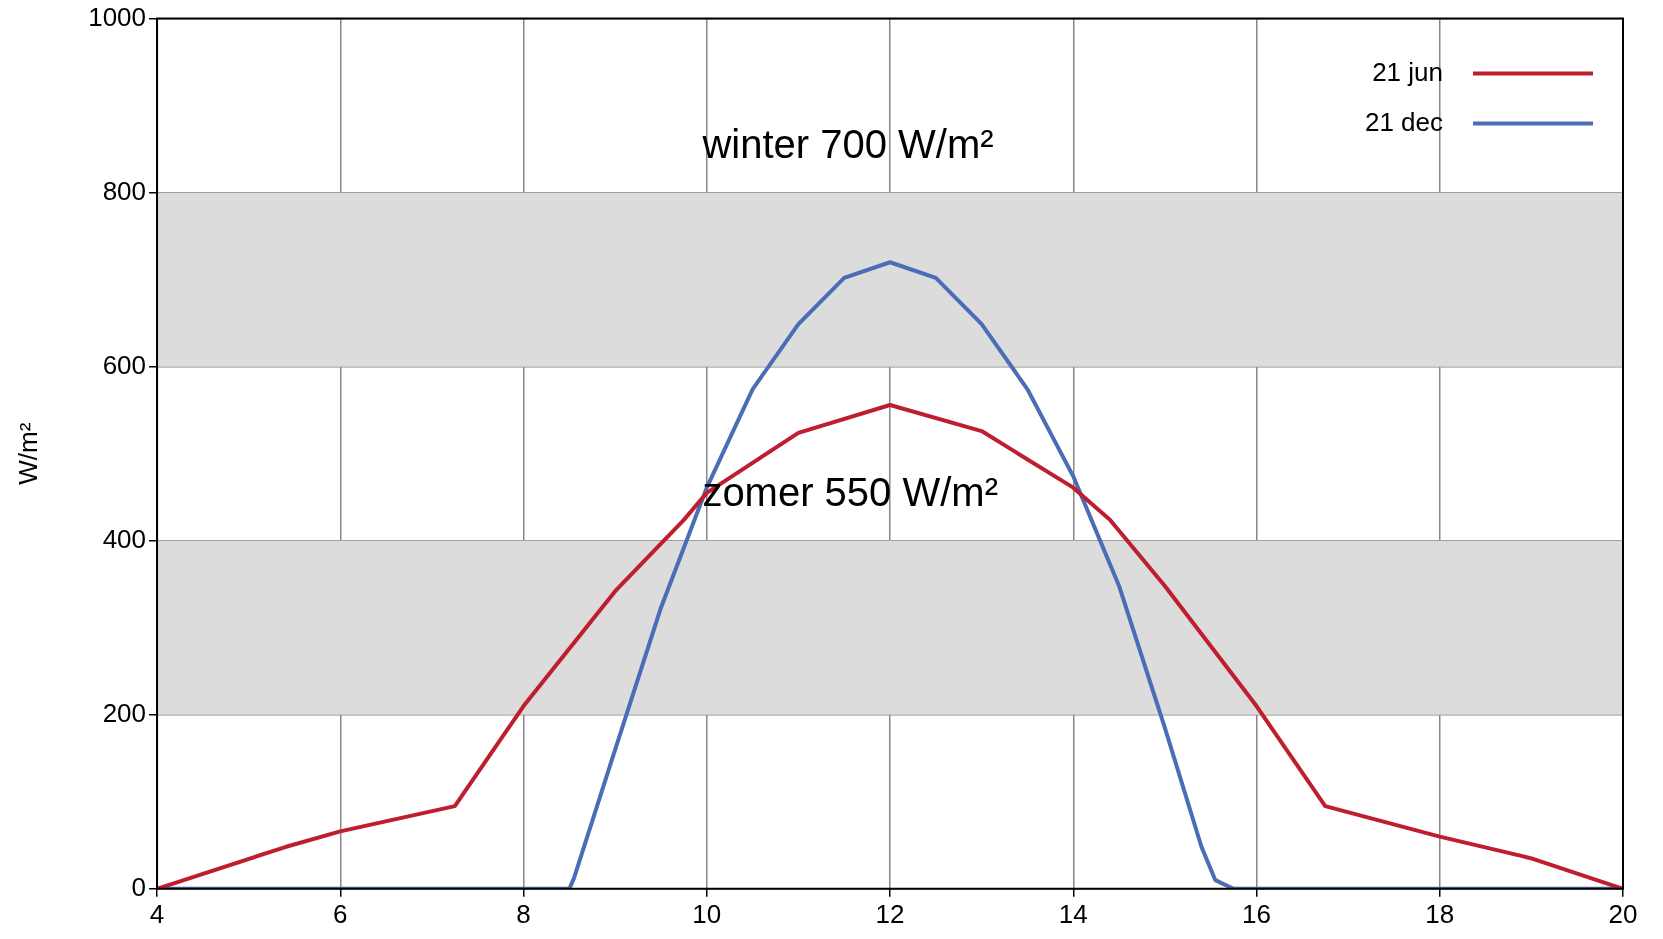 This screenshot has height=939, width=1663. I want to click on y-tick-label: 0, so click(139, 886).